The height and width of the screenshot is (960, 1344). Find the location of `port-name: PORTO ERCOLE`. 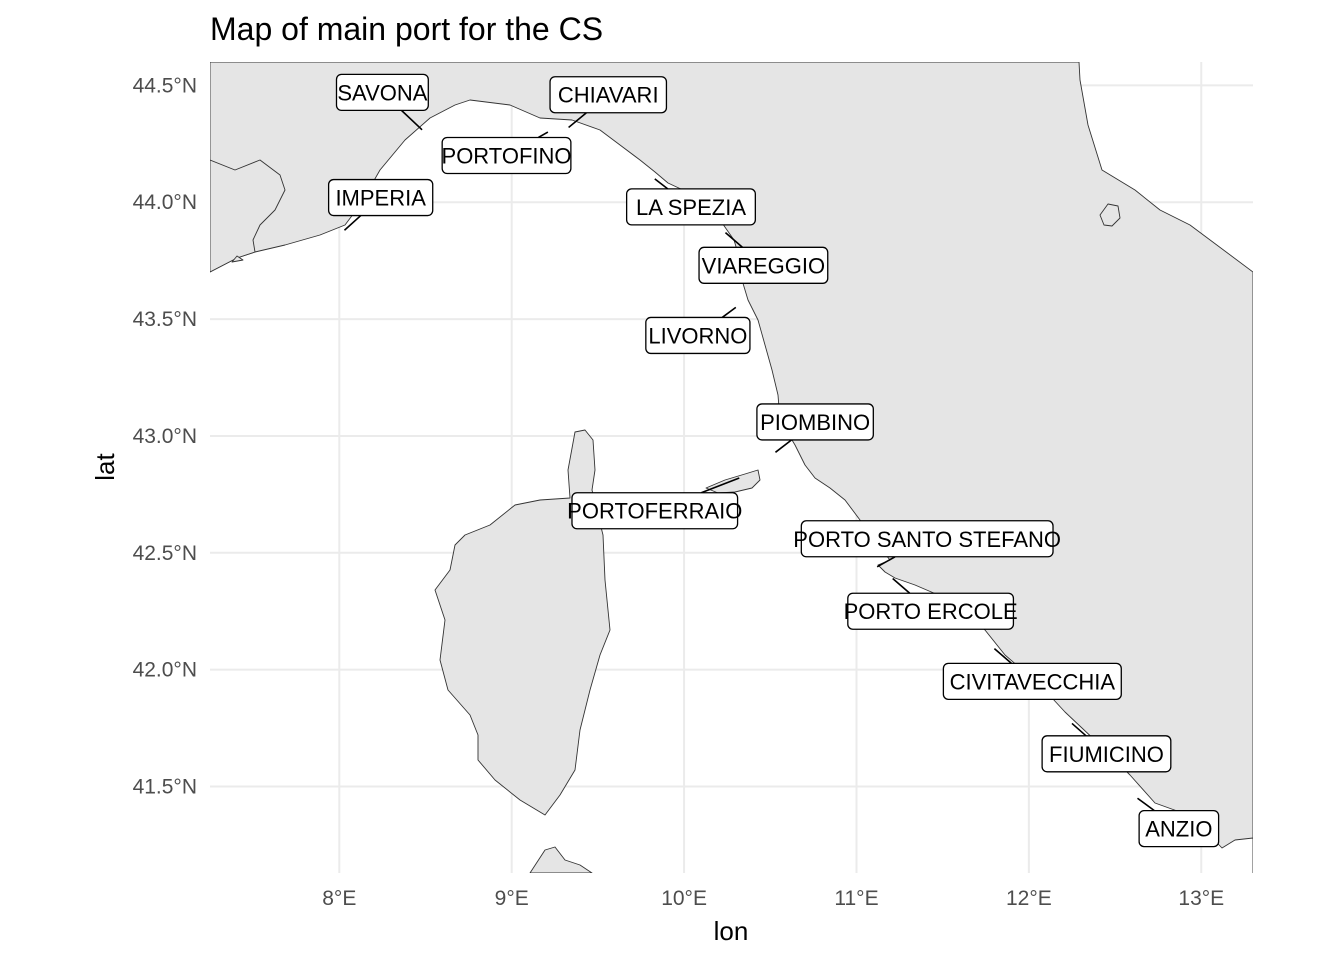

port-name: PORTO ERCOLE is located at coordinates (931, 611).